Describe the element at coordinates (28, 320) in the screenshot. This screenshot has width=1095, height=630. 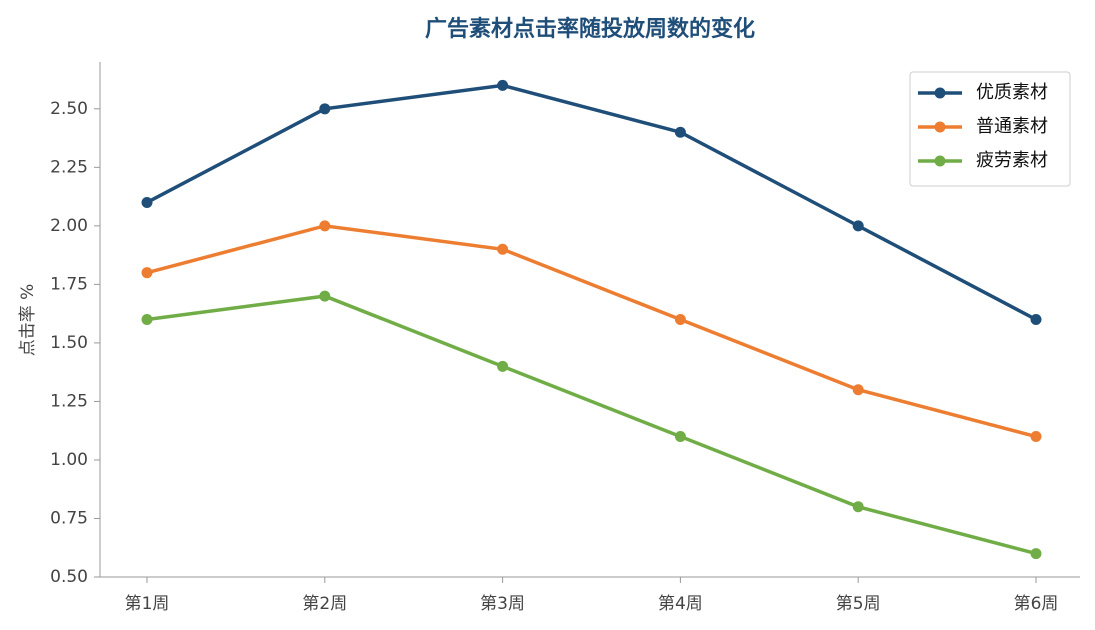
I see `y-axis-label: 点击率 %` at that location.